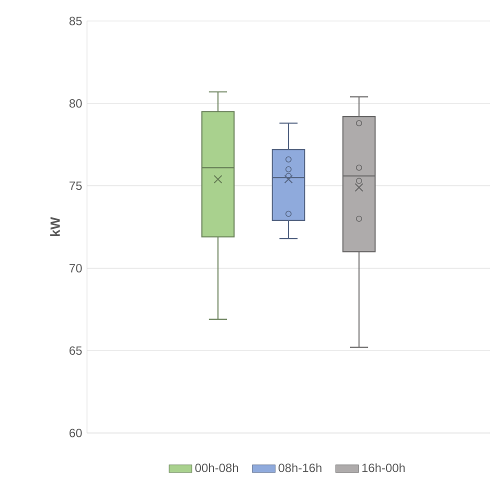 Image resolution: width=491 pixels, height=497 pixels. Describe the element at coordinates (75, 103) in the screenshot. I see `y-tick-label: 80` at that location.